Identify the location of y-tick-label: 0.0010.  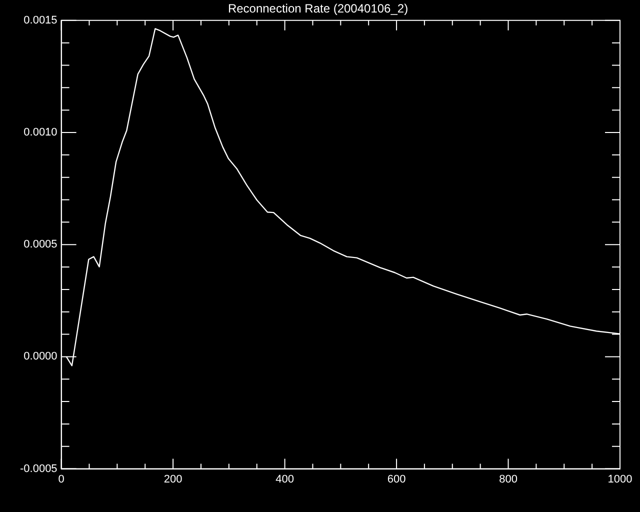
(41, 132).